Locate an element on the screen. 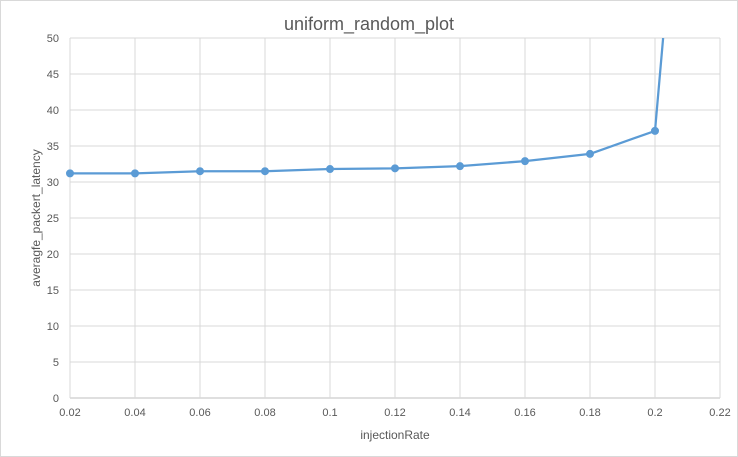 The image size is (738, 457). y-tick-label: 10 is located at coordinates (53, 327).